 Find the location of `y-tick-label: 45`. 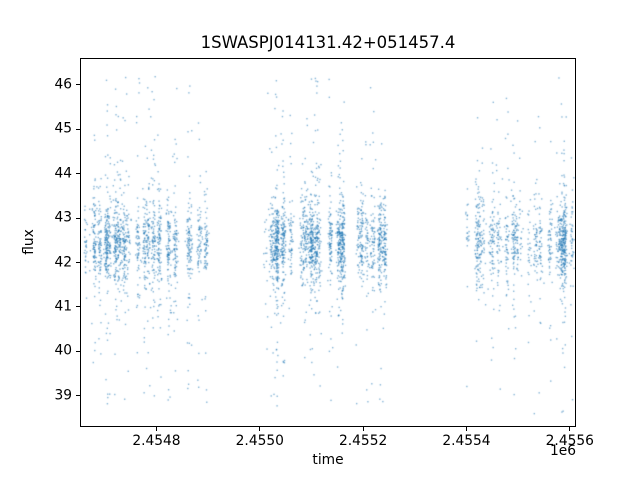

y-tick-label: 45 is located at coordinates (63, 128).